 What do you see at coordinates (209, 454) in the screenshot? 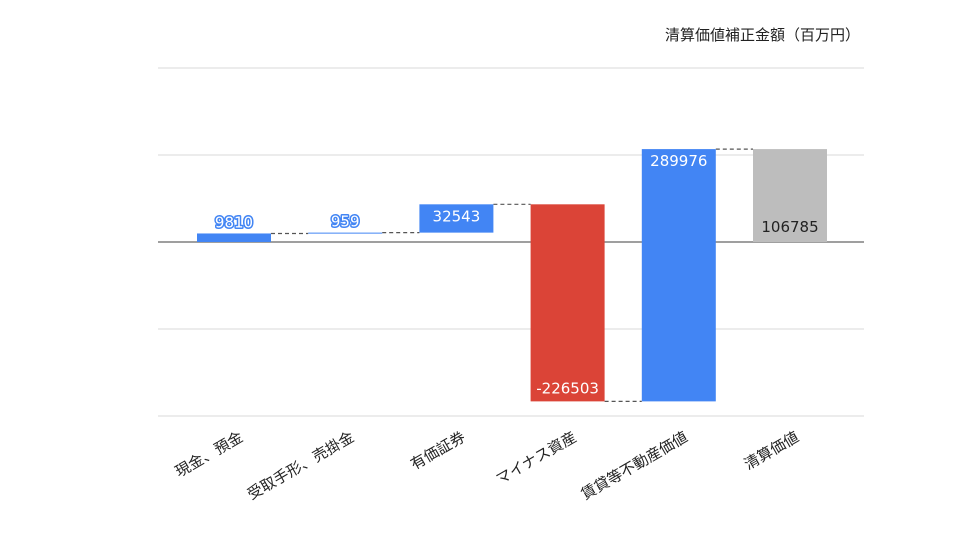
I see `category-label-0: 現金、預金` at bounding box center [209, 454].